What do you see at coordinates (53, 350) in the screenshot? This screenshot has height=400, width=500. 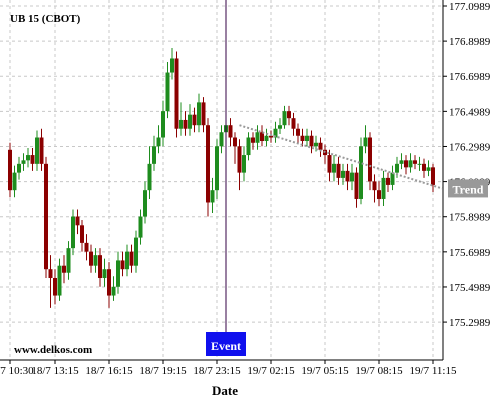 I see `watermark: www.delkos.com` at bounding box center [53, 350].